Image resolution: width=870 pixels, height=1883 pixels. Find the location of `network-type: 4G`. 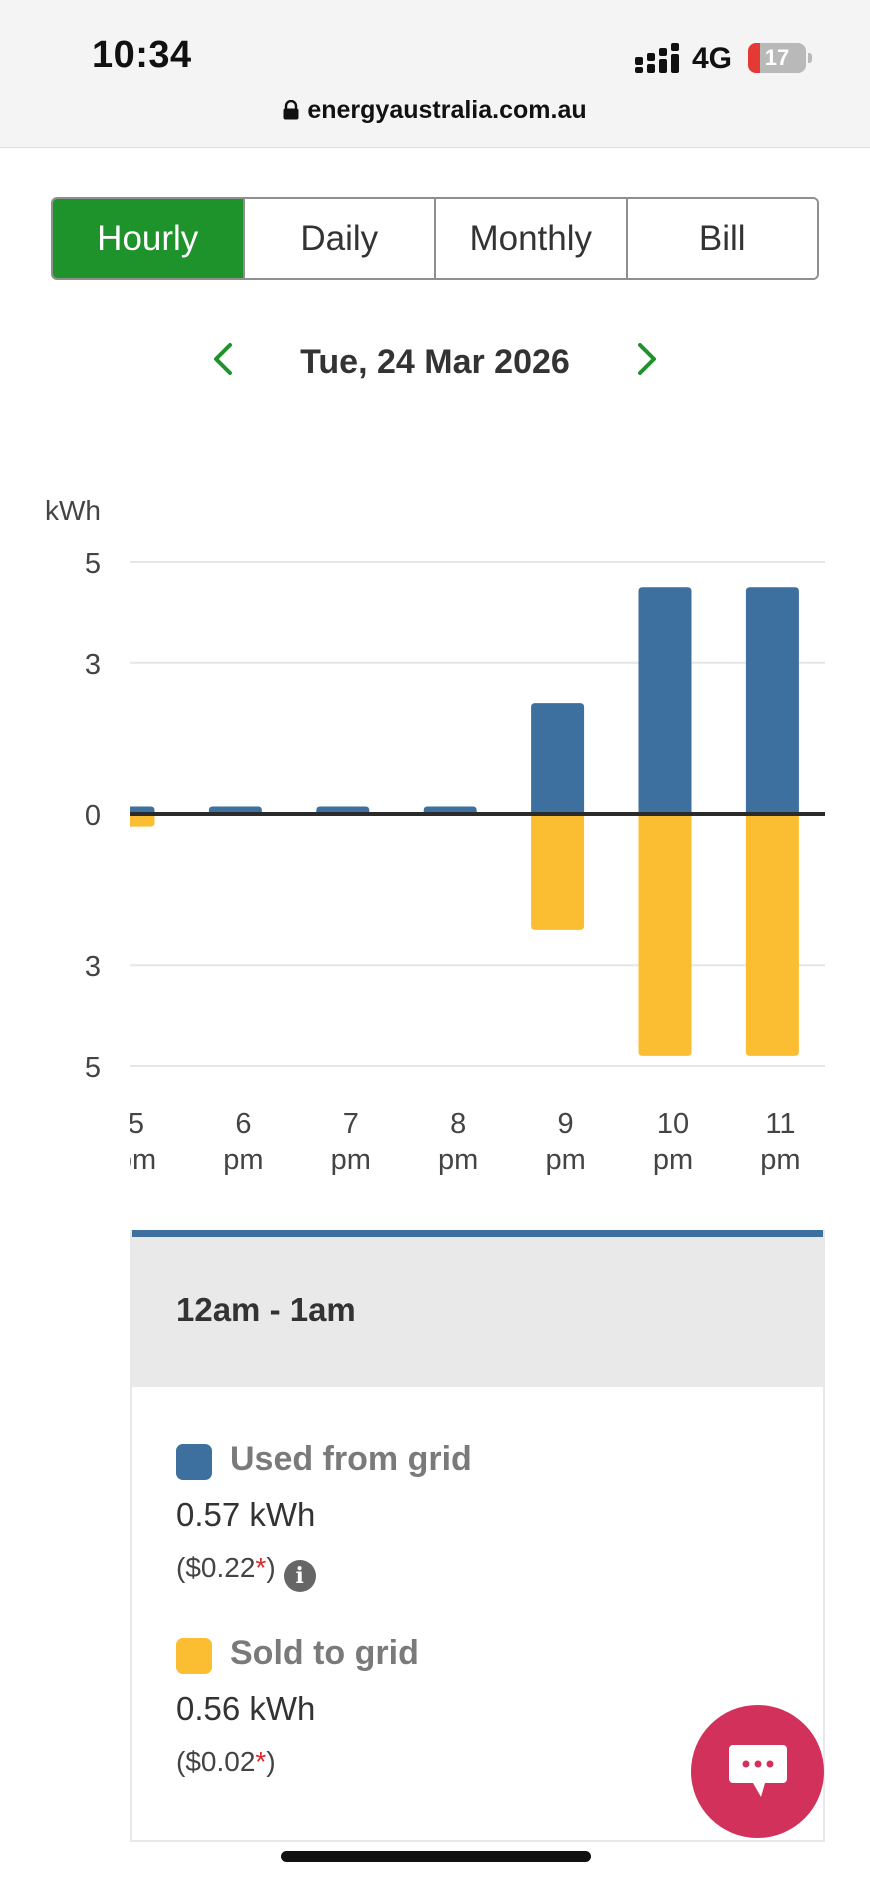

network-type: 4G is located at coordinates (712, 58).